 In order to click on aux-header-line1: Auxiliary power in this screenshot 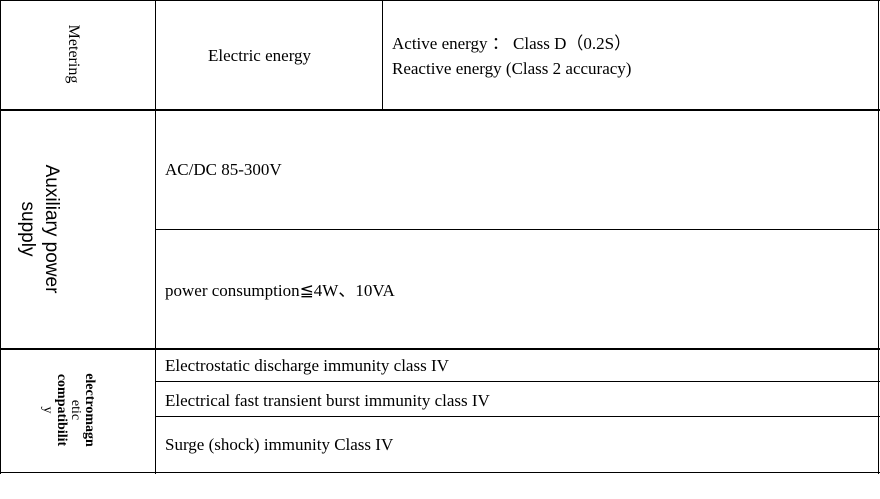, I will do `click(51, 229)`.